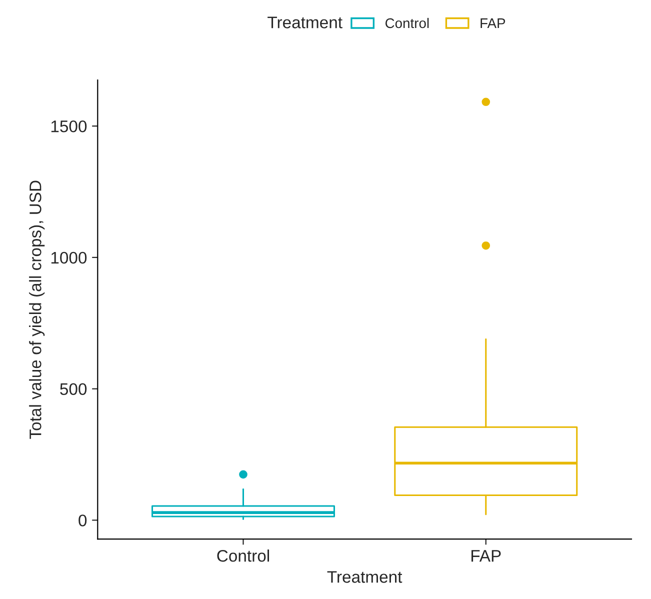 Image resolution: width=651 pixels, height=599 pixels. Describe the element at coordinates (69, 126) in the screenshot. I see `y-tick-label: 1500` at that location.